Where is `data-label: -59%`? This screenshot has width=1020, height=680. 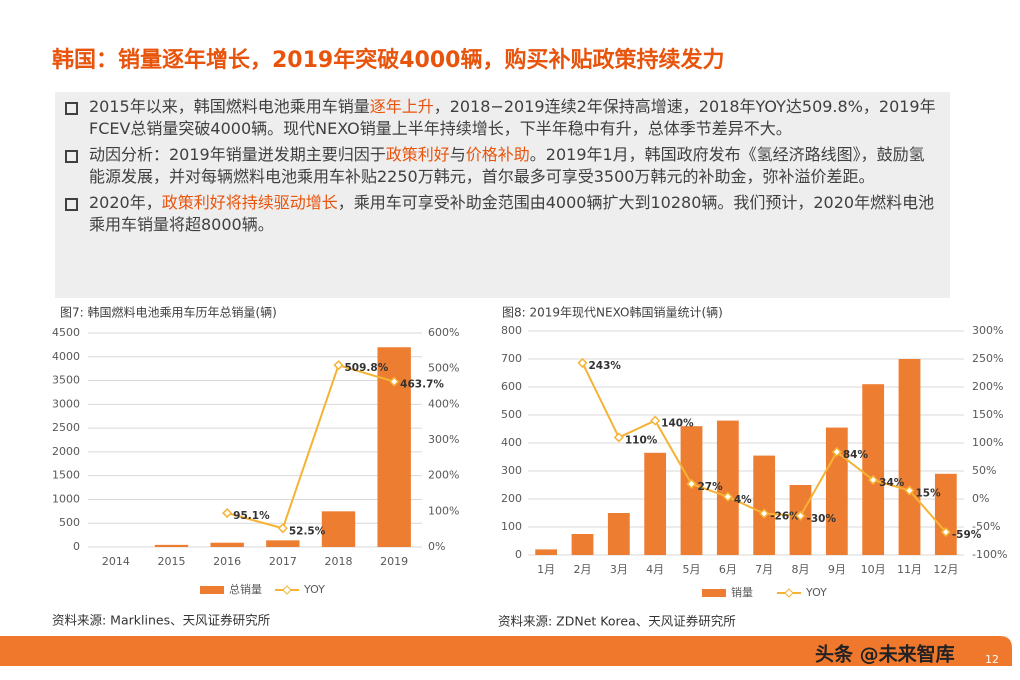 data-label: -59% is located at coordinates (967, 535).